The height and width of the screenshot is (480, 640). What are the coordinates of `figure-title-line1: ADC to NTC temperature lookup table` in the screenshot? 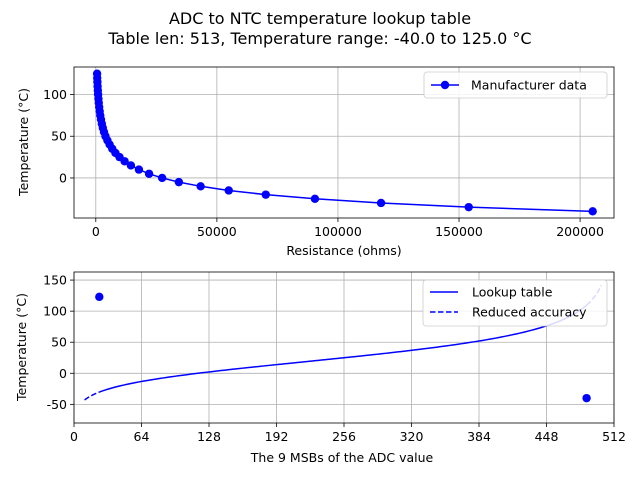 It's located at (320, 18).